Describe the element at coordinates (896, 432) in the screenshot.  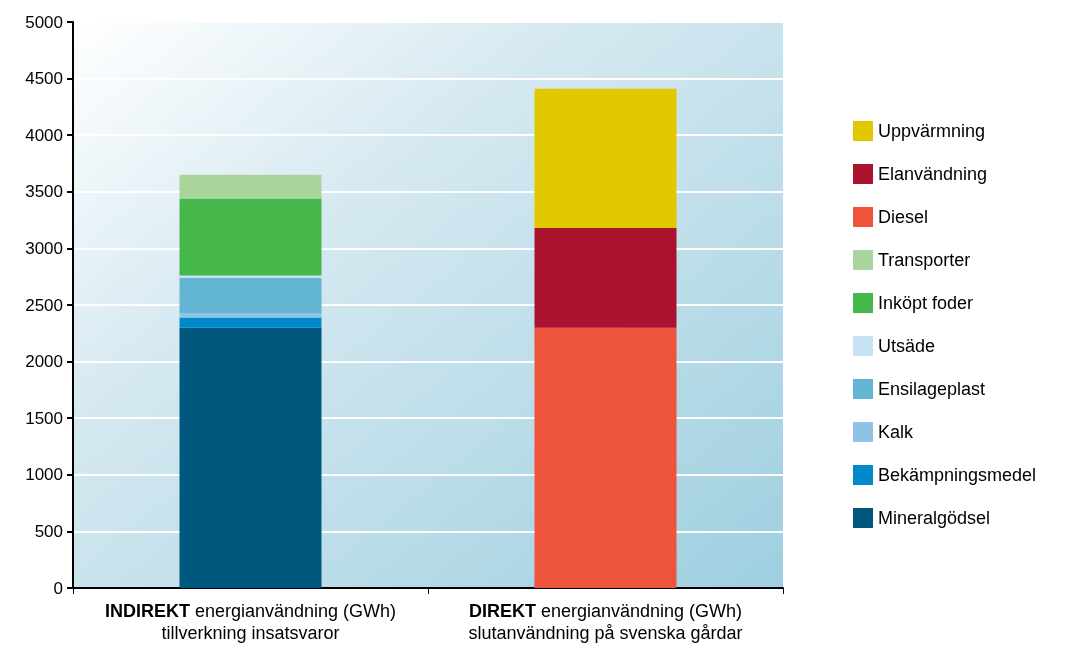
I see `legend-label: Kalk` at that location.